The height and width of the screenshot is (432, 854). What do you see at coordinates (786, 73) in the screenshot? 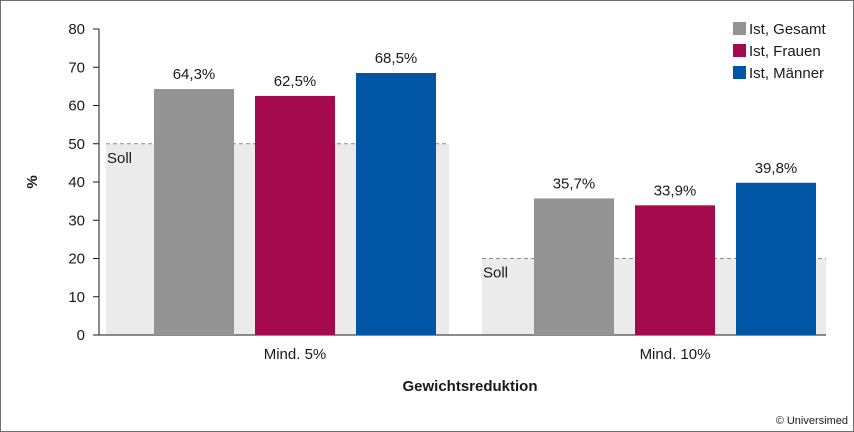
I see `legend-label: Ist, Männer` at bounding box center [786, 73].